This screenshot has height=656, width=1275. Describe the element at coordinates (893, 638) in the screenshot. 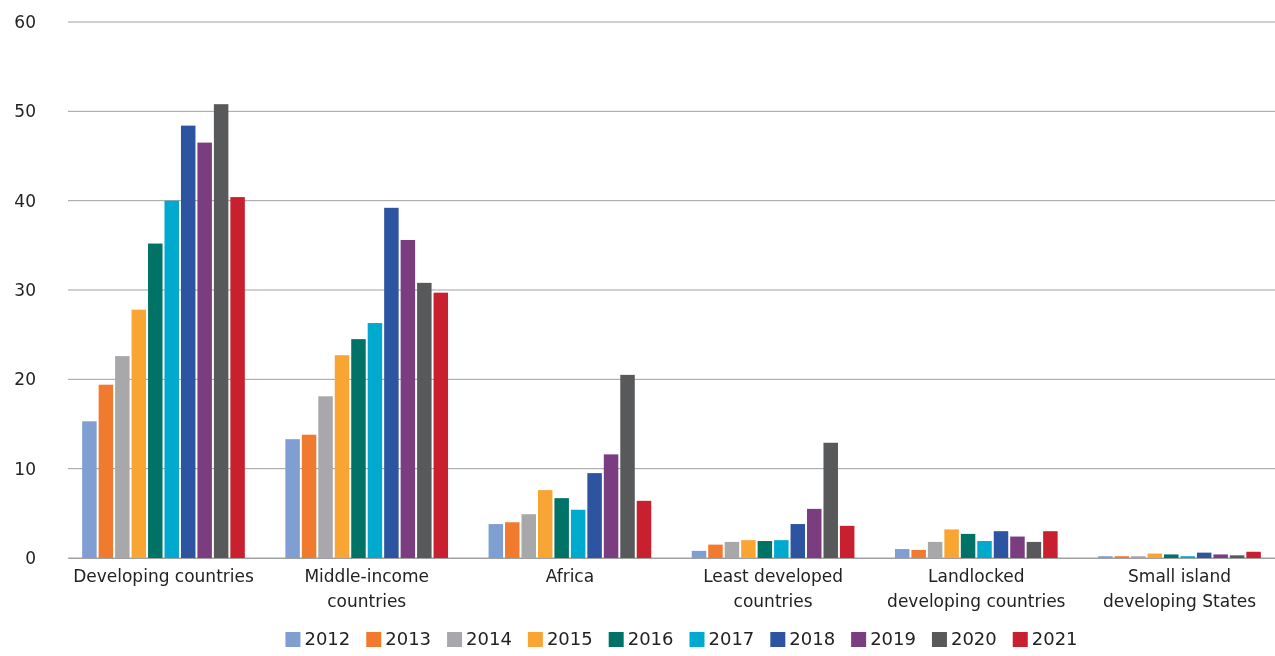

I see `legend-label: 2019` at that location.